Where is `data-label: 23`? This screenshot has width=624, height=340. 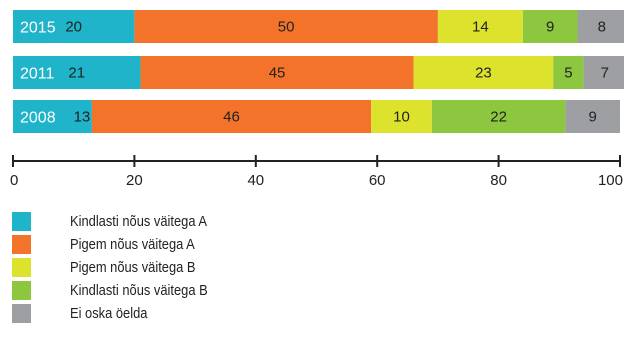 data-label: 23 is located at coordinates (483, 73).